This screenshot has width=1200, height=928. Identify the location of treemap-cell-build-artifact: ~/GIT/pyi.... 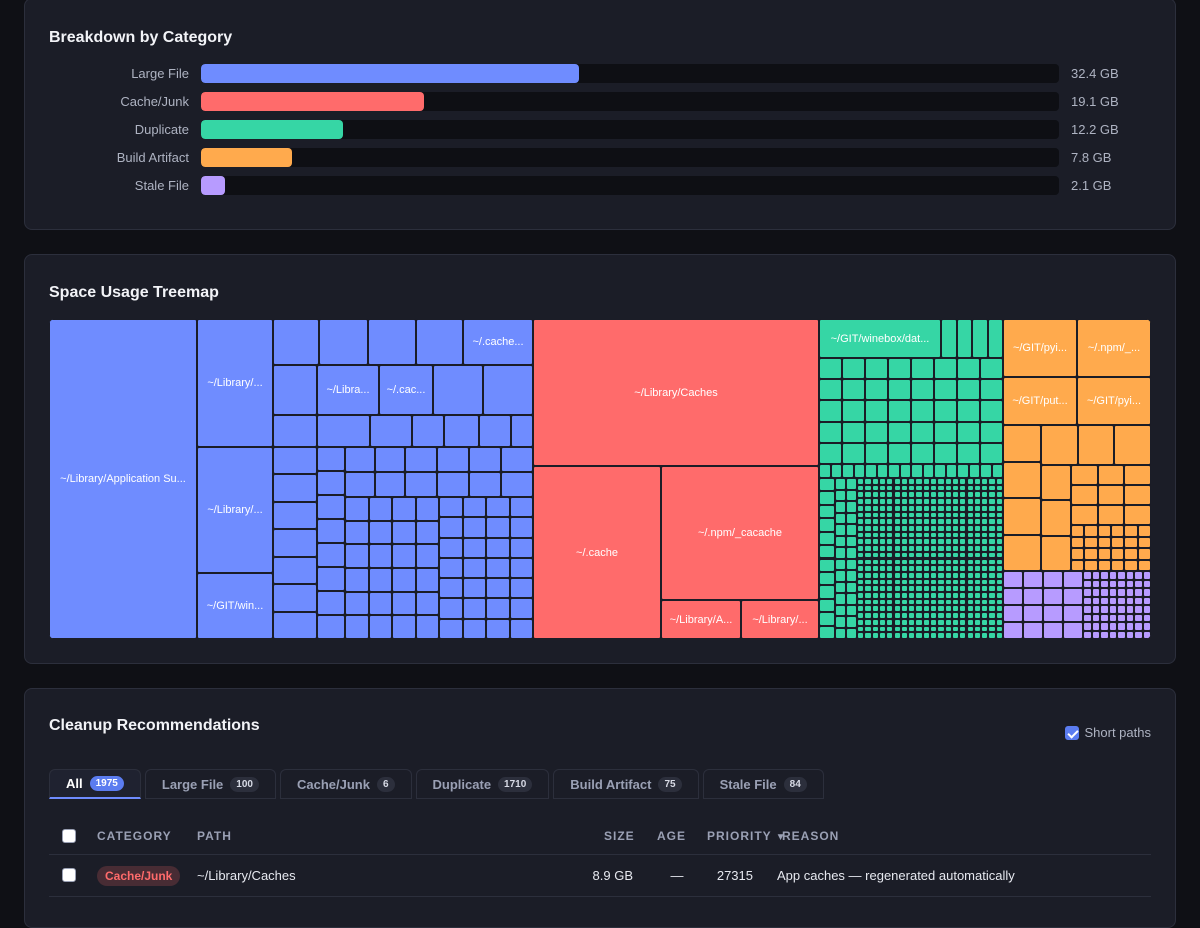
(1040, 348).